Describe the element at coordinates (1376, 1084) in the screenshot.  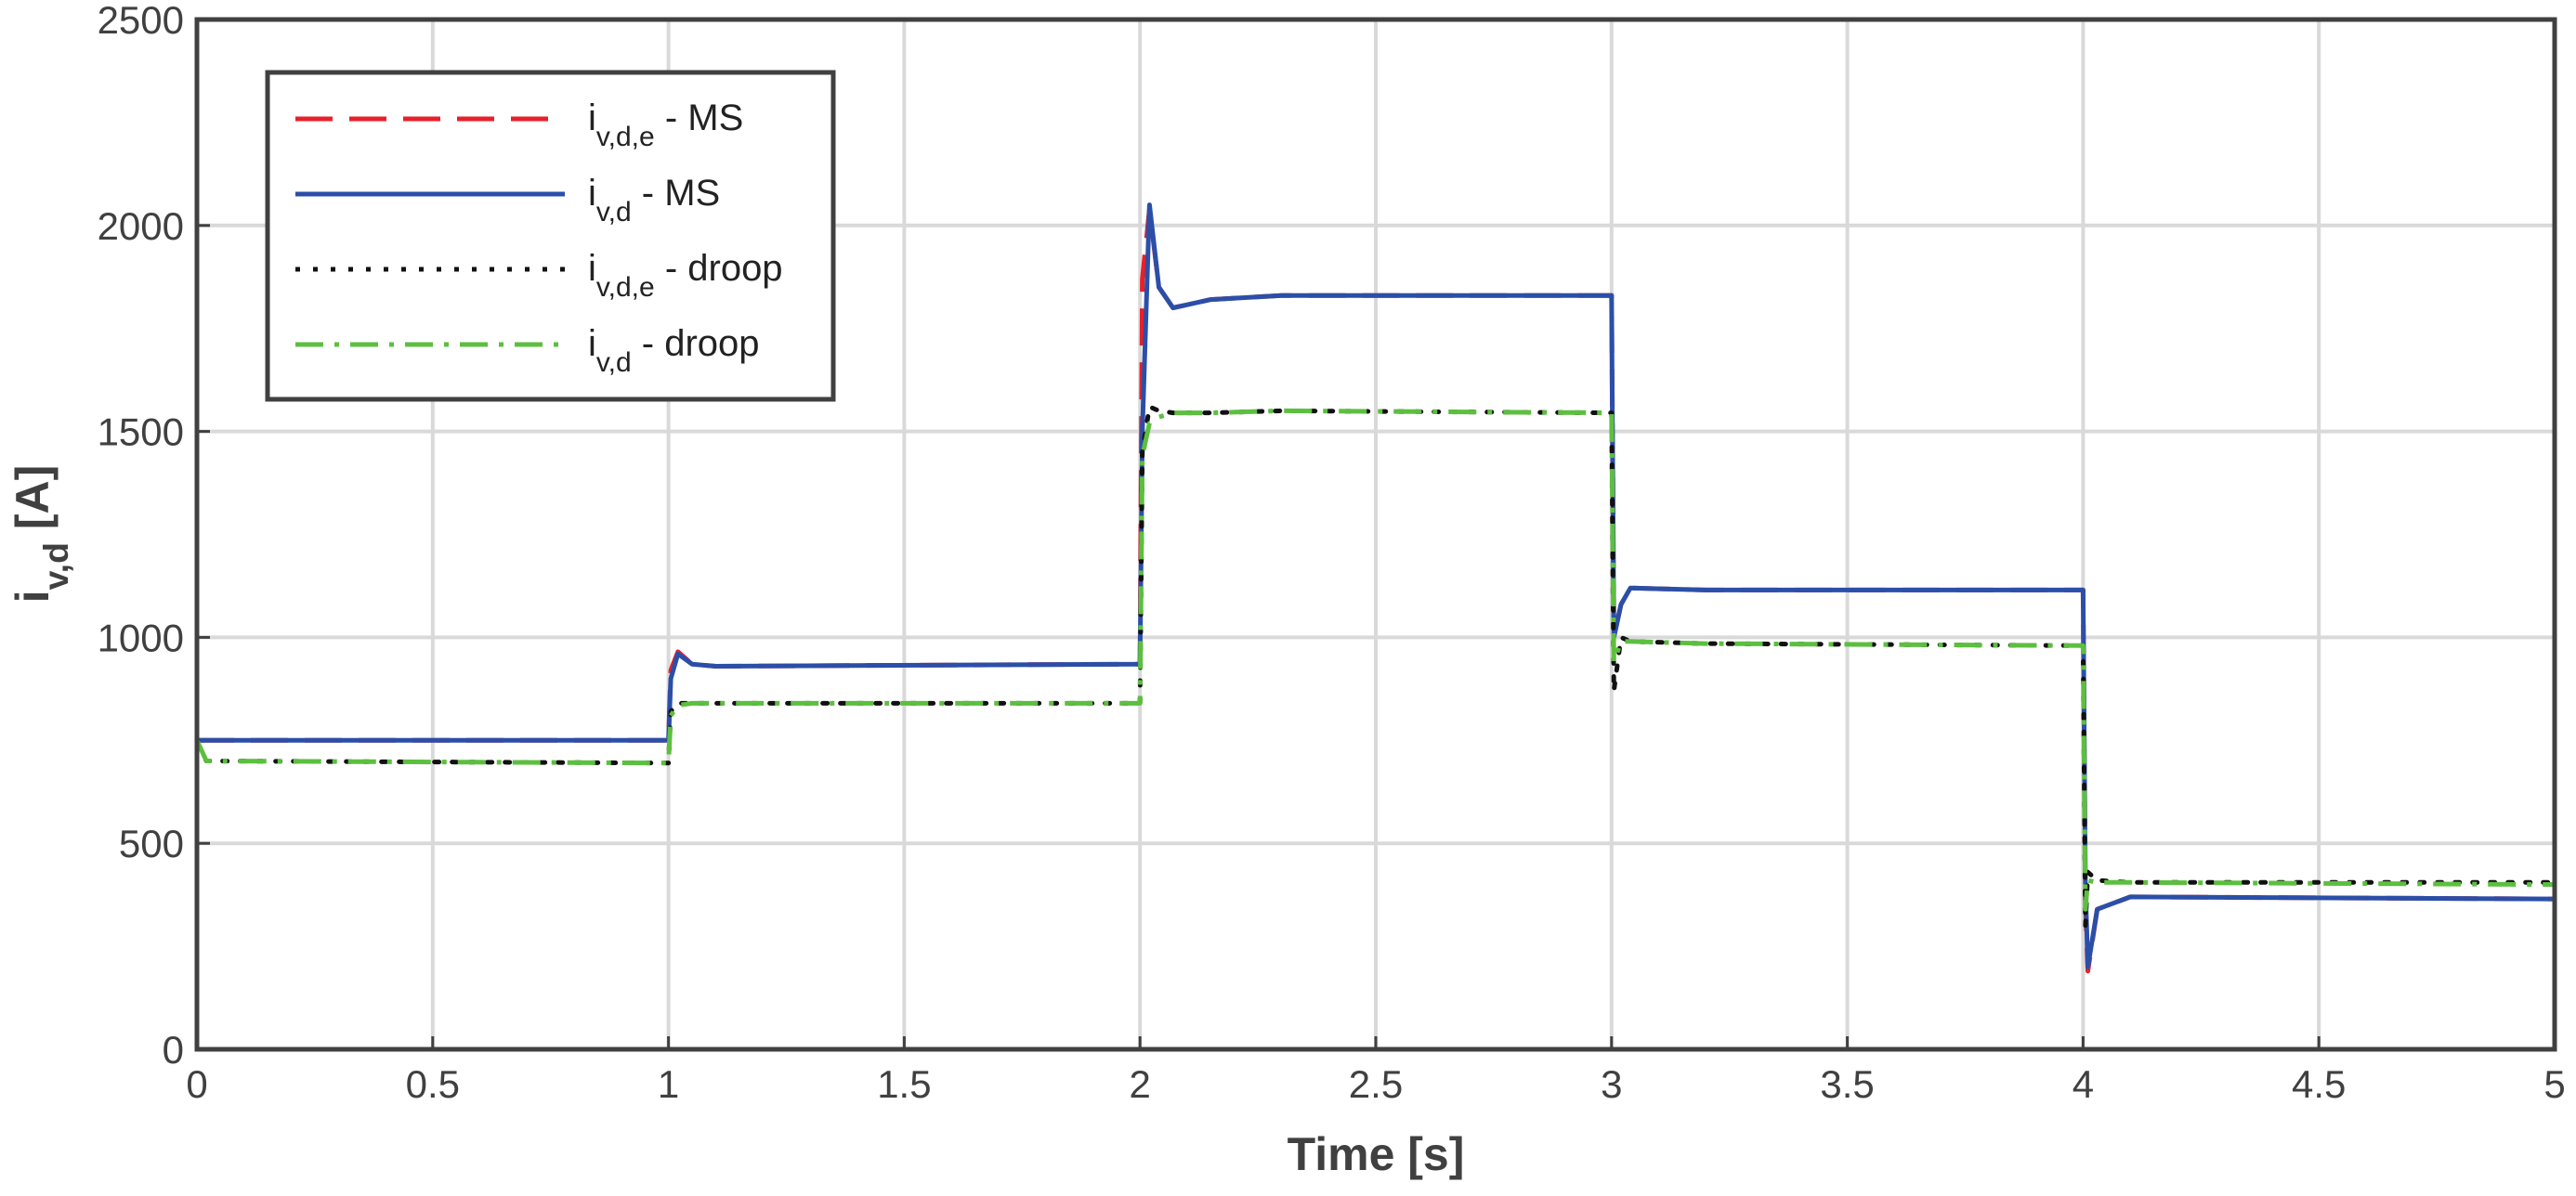
I see `x-tick-label: 2.5` at that location.